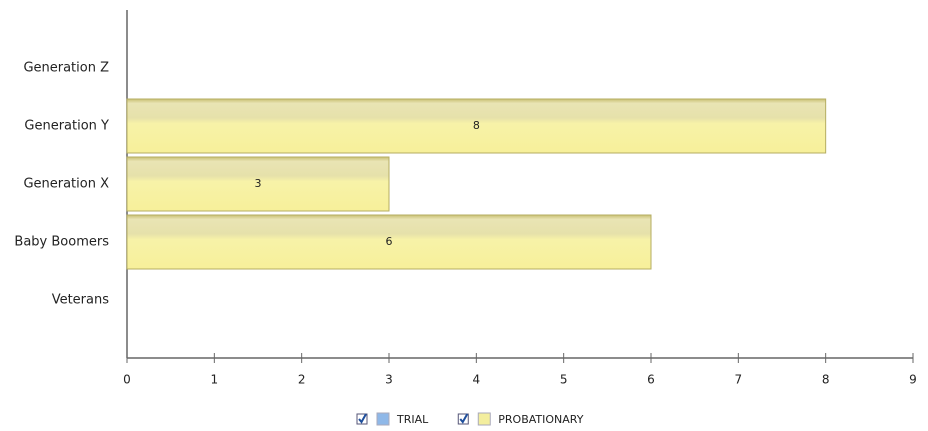 The image size is (928, 431). I want to click on data-label: 8, so click(476, 125).